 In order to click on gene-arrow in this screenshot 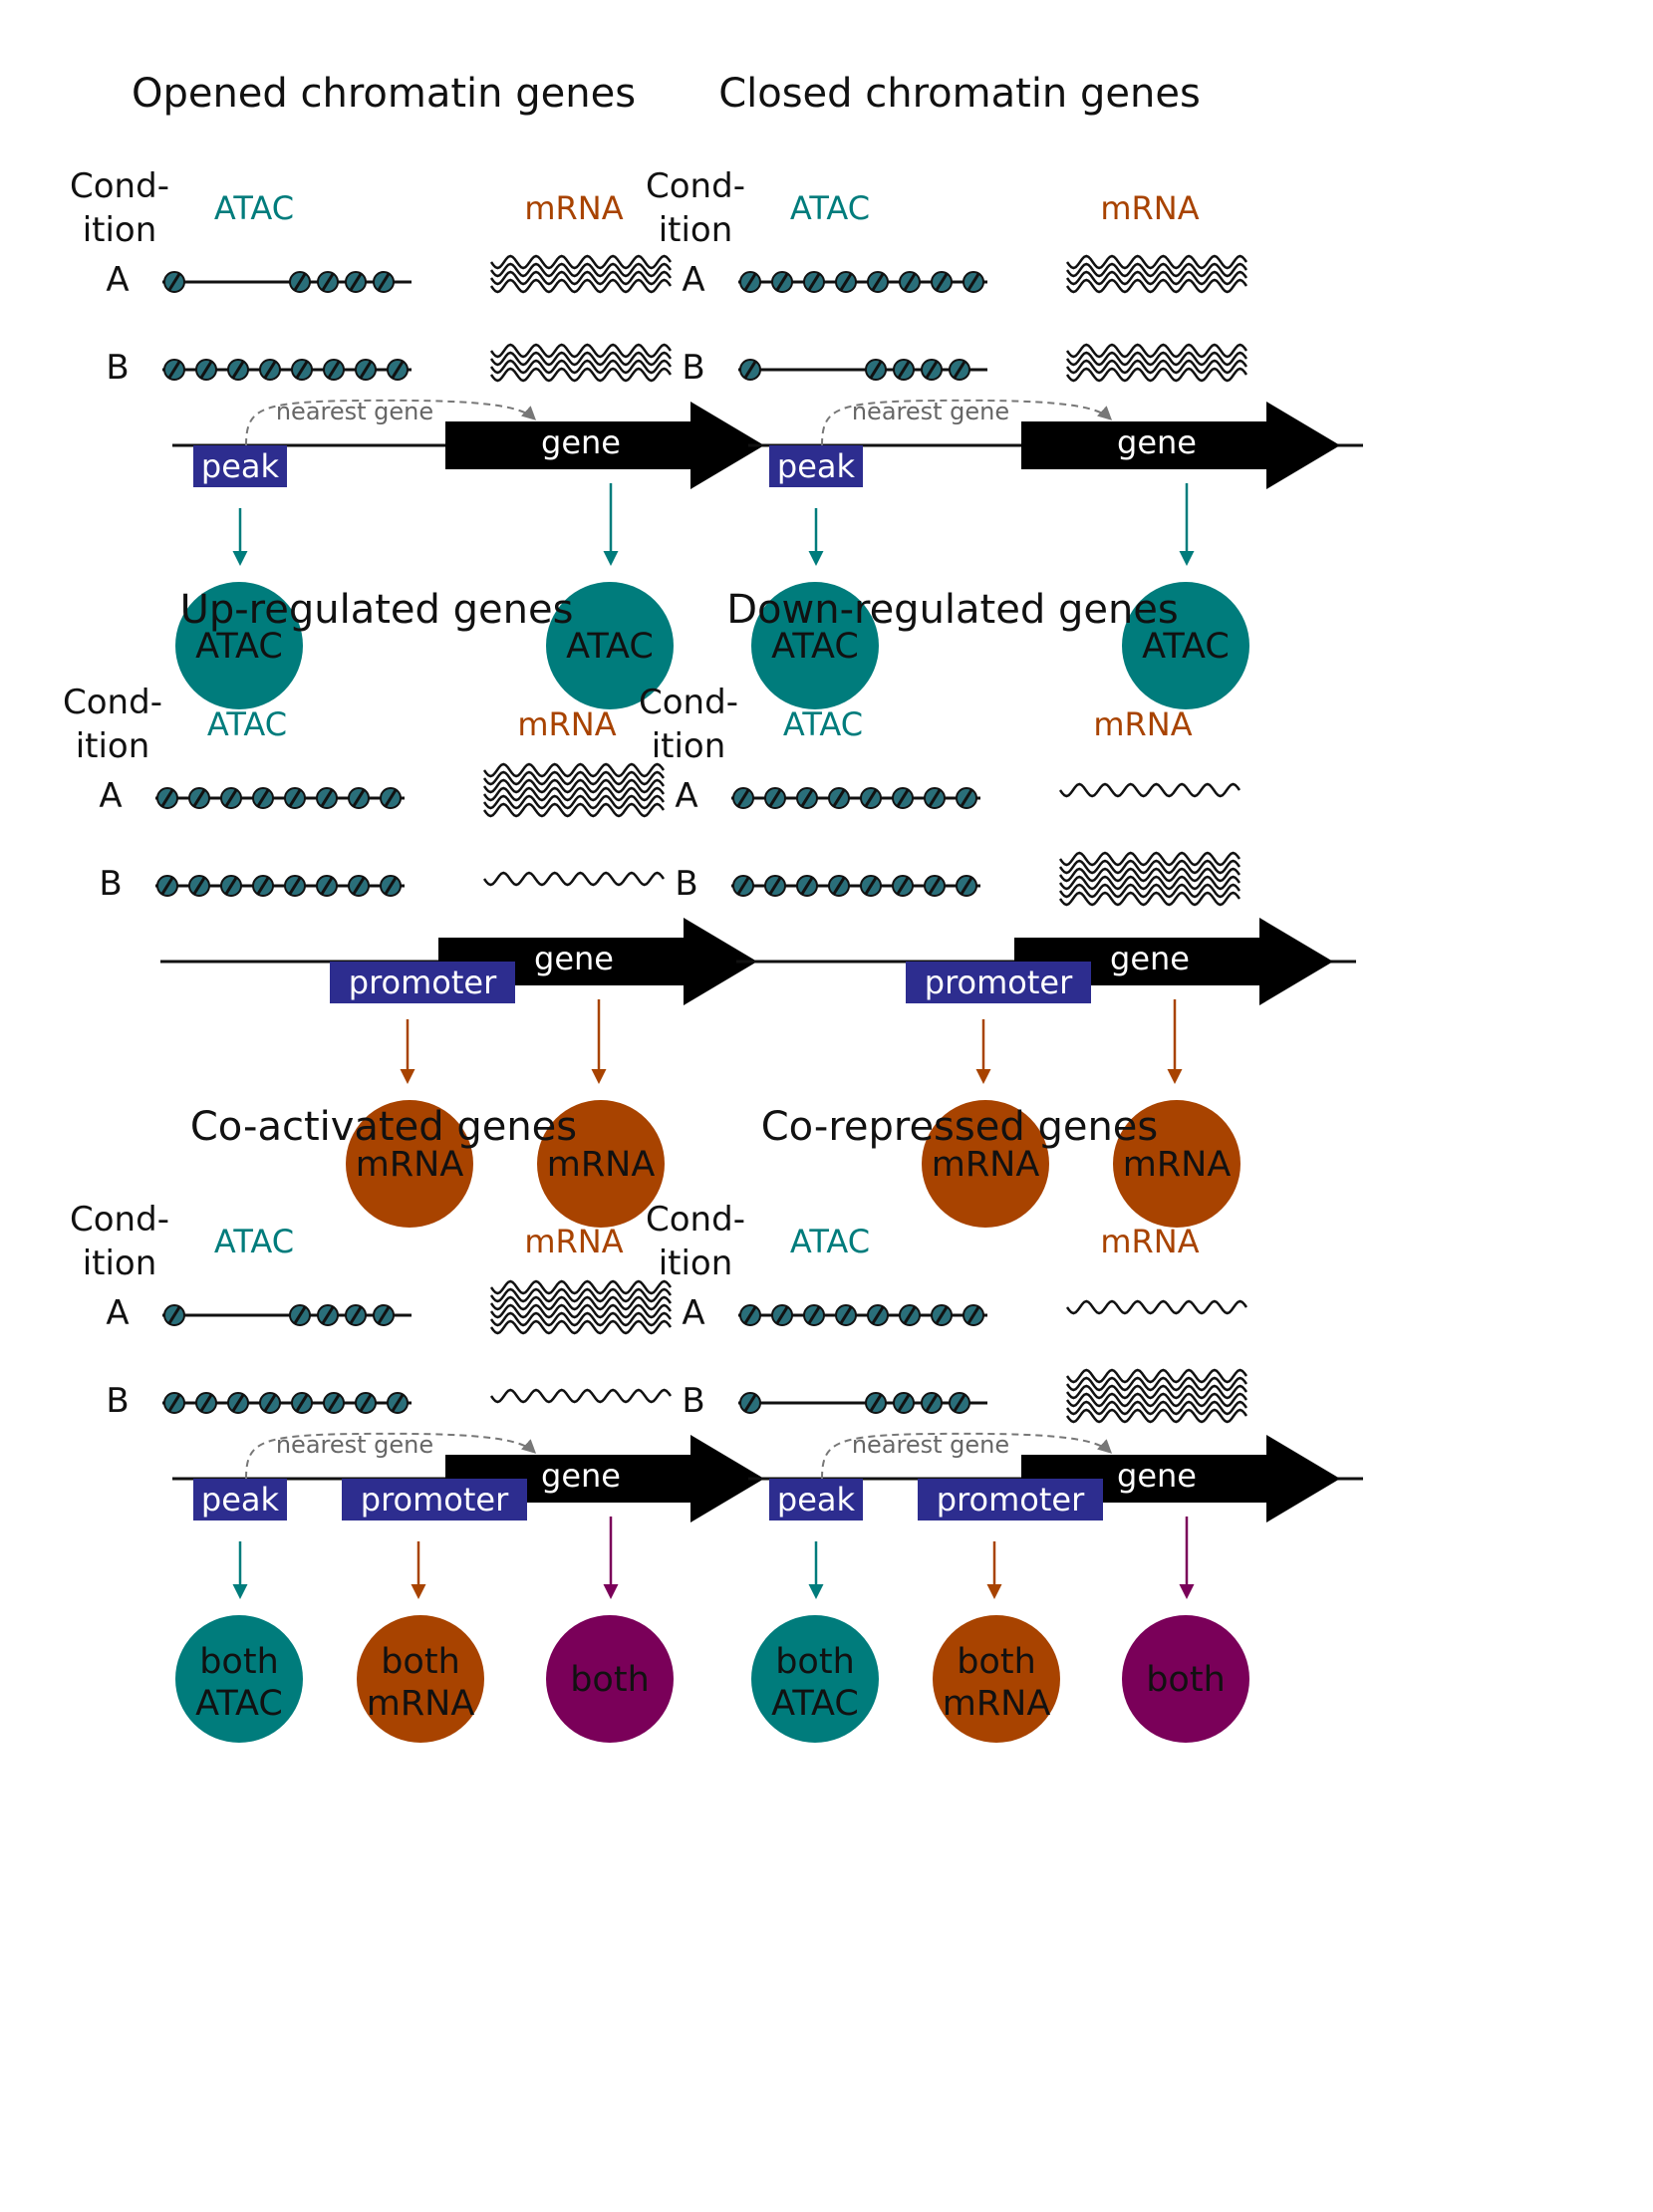, I will do `click(604, 446)`.